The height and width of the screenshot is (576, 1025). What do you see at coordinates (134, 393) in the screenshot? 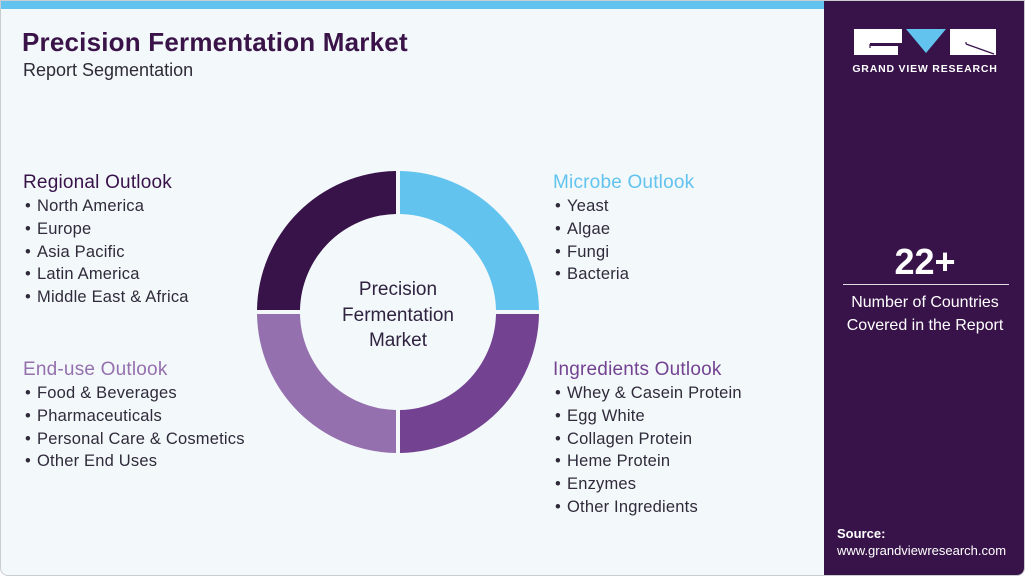
I see `list-item: • Food & Beverages` at bounding box center [134, 393].